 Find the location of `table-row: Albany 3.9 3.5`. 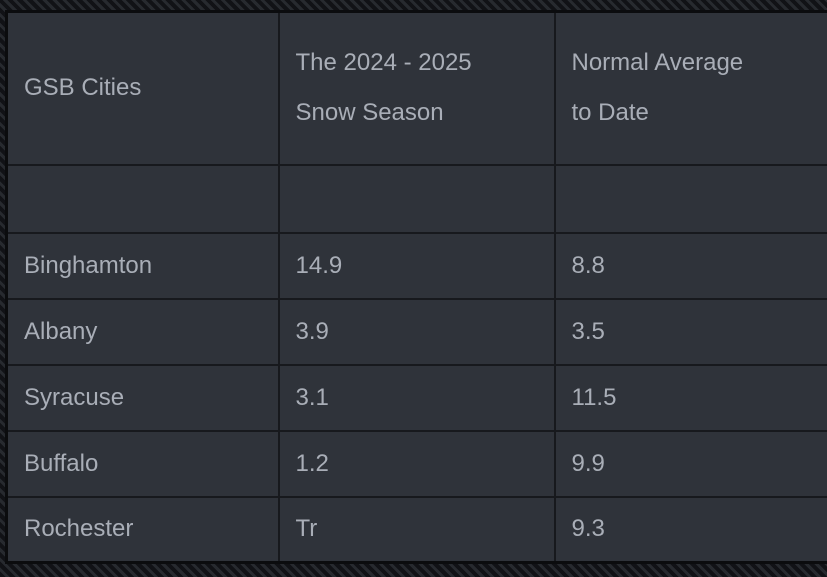

table-row: Albany 3.9 3.5 is located at coordinates (416, 331).